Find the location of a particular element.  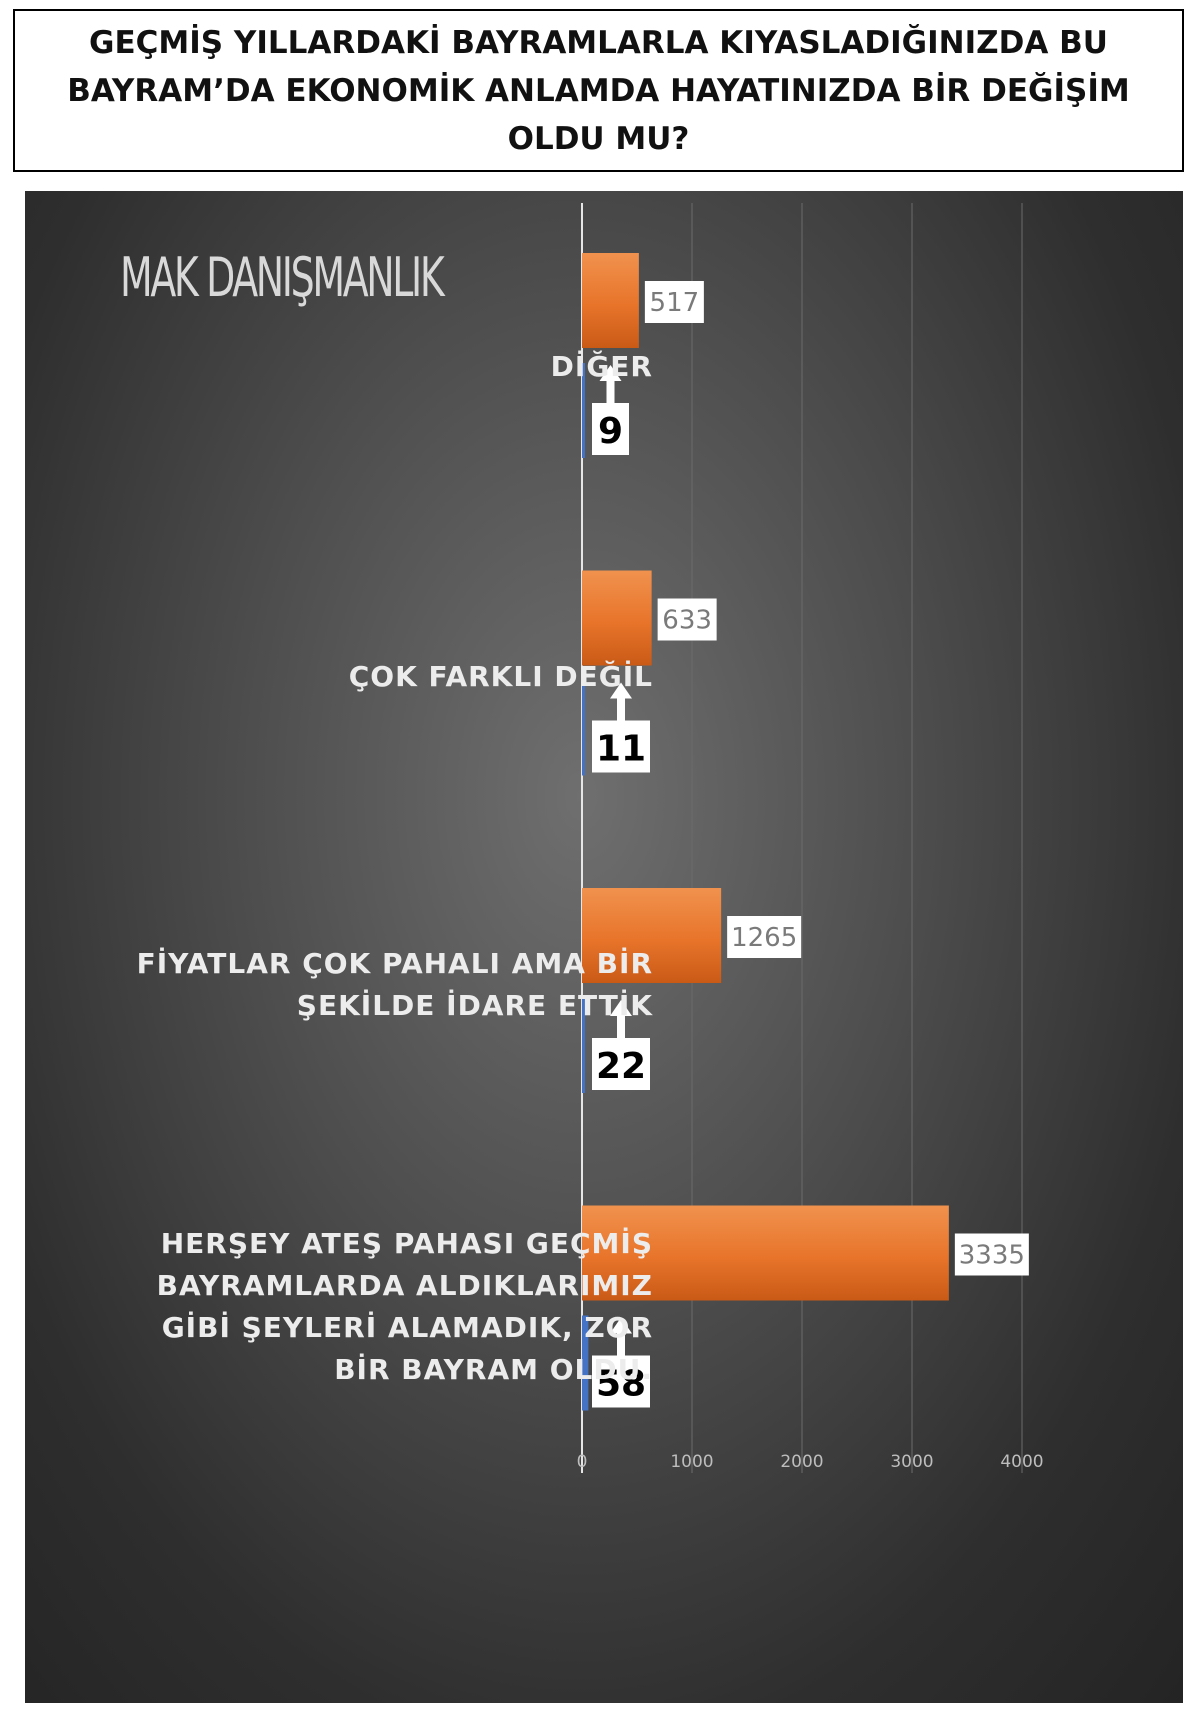

value-label-primary: 3335 is located at coordinates (992, 1256).